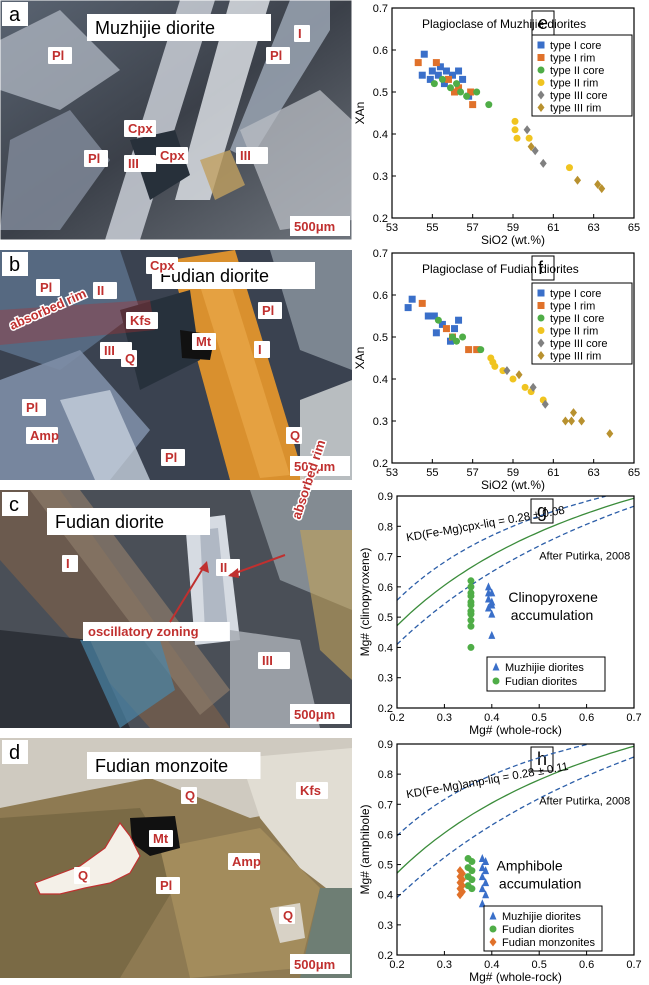 The image size is (649, 985). What do you see at coordinates (15, 15) in the screenshot?
I see `panel-letter: a` at bounding box center [15, 15].